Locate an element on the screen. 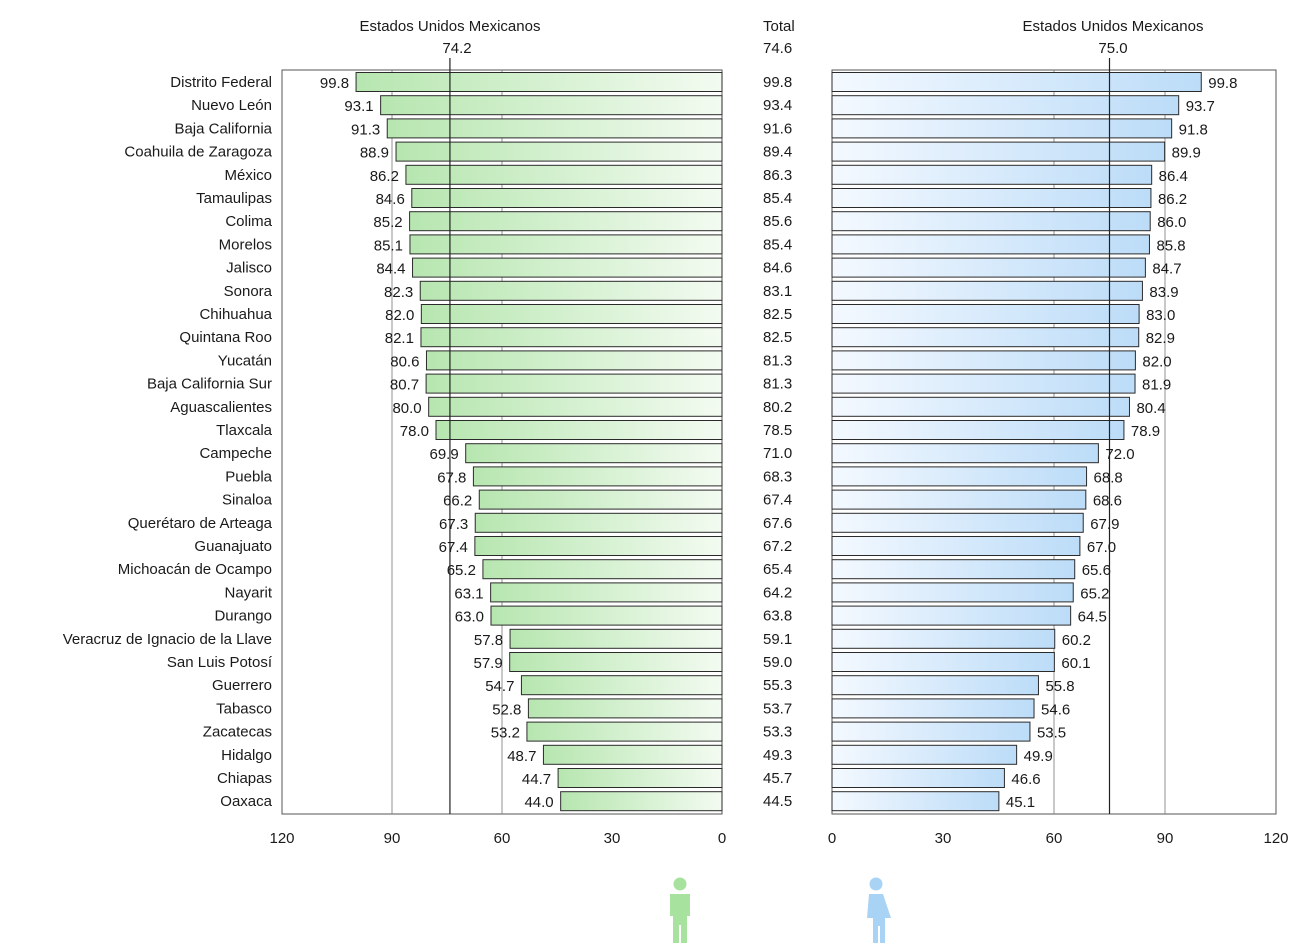 The image size is (1294, 943). total-value-label: 67.6 is located at coordinates (777, 523).